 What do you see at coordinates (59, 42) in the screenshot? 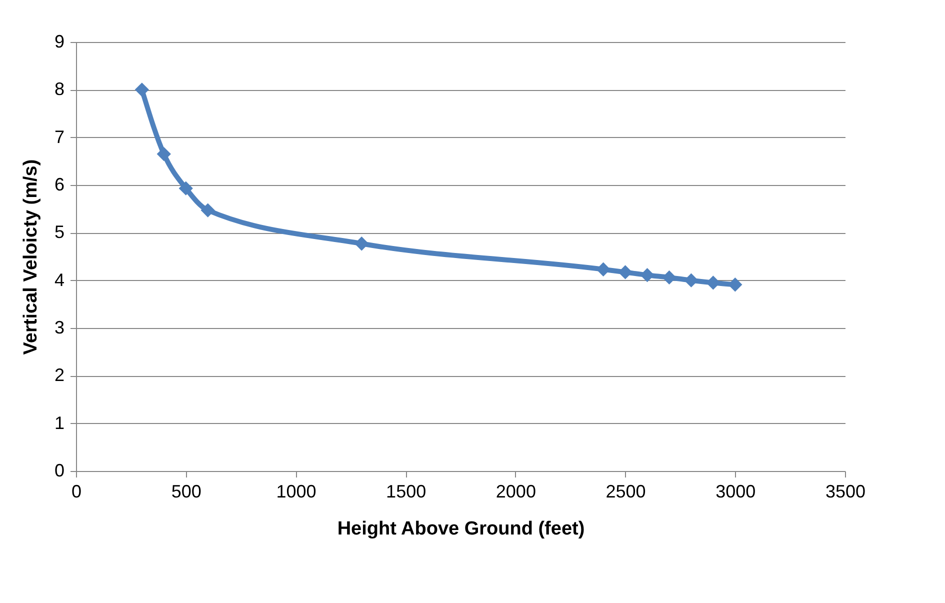
I see `y-tick-label: 9` at bounding box center [59, 42].